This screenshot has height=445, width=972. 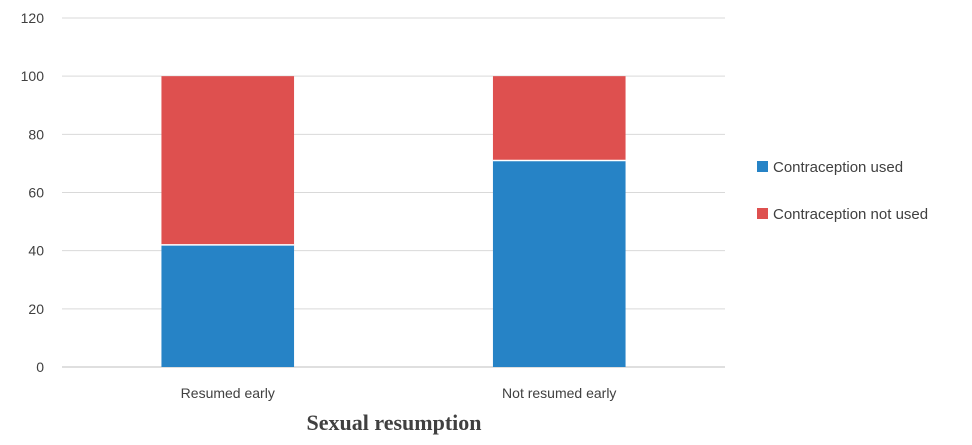 I want to click on y-tick-label: 120, so click(x=33, y=18).